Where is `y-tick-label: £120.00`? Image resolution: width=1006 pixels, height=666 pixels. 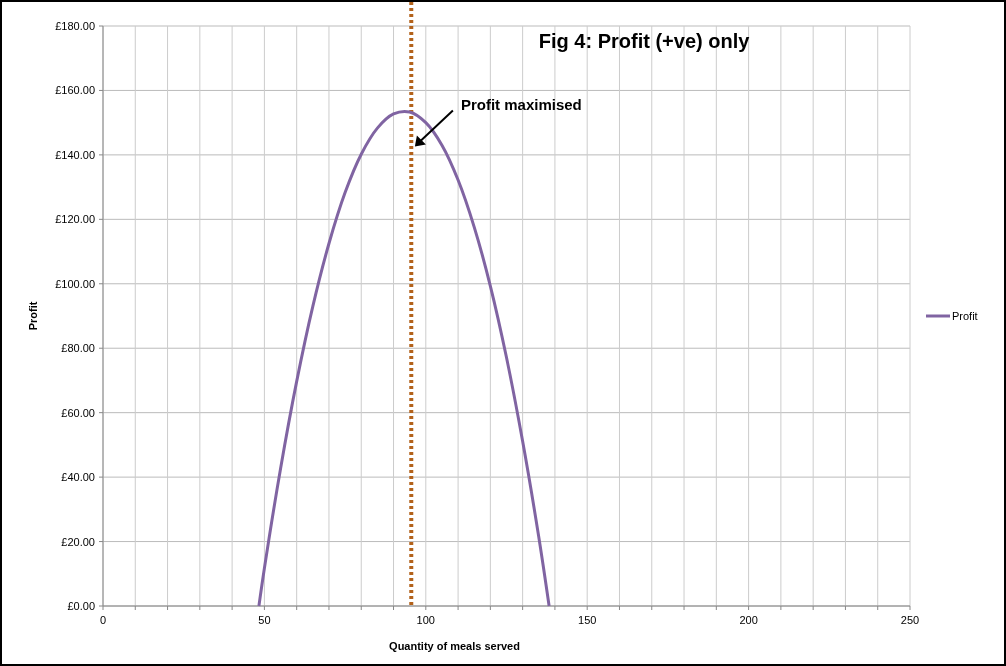 y-tick-label: £120.00 is located at coordinates (75, 219).